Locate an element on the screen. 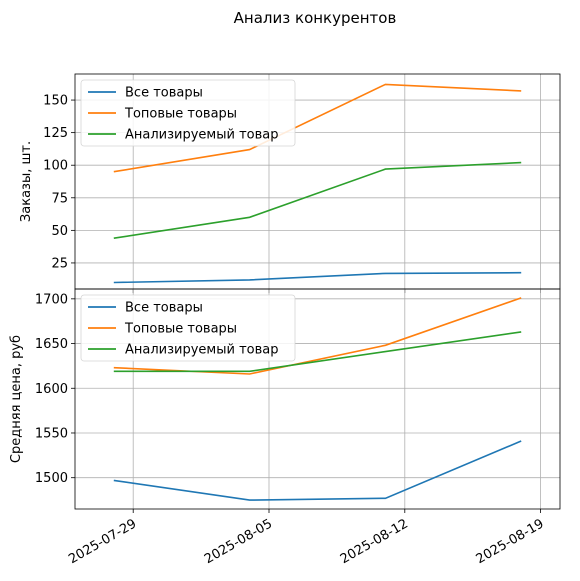 The height and width of the screenshot is (581, 580). y-tick-label: 1500 is located at coordinates (51, 478).